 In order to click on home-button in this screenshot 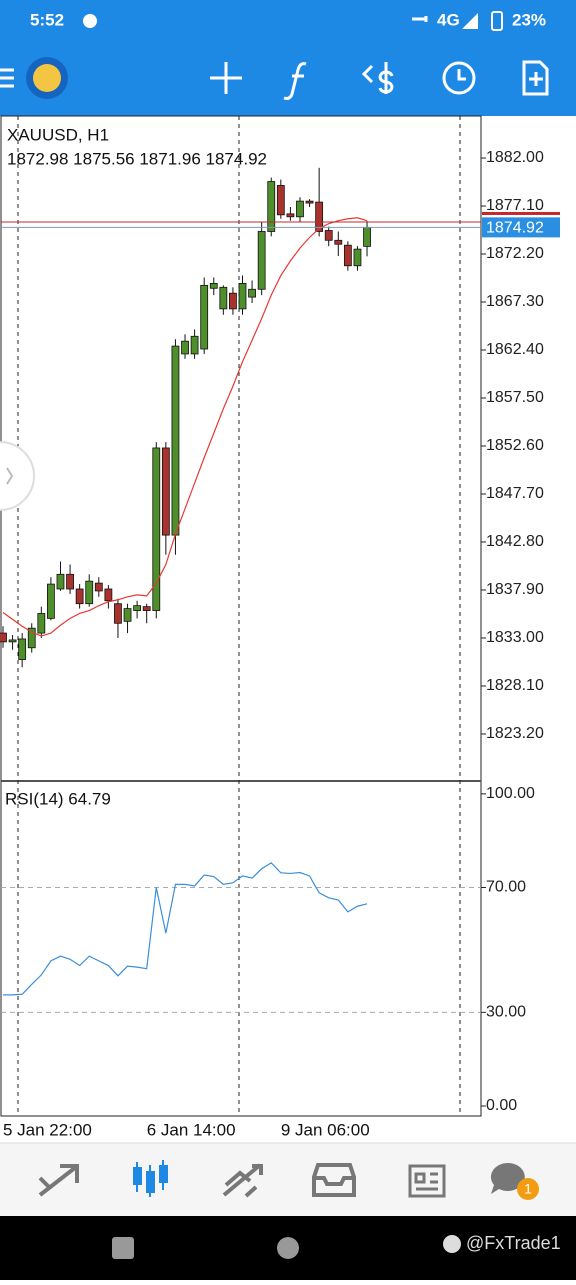, I will do `click(288, 1248)`.